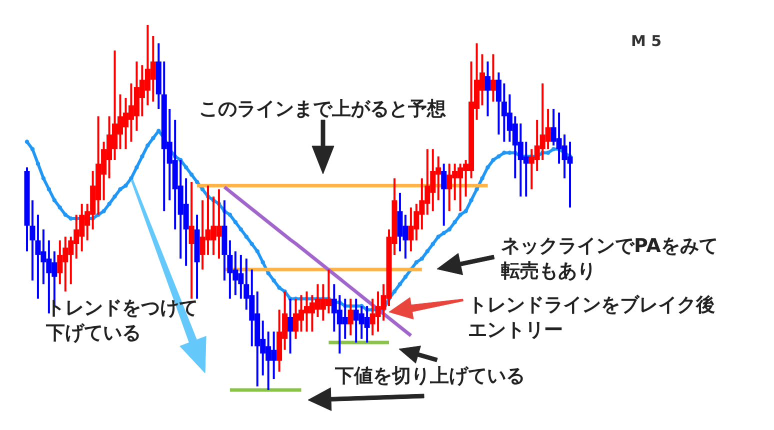  Describe the element at coordinates (609, 258) in the screenshot. I see `annotation: ネックラインでPAをみて転売もあり` at that location.